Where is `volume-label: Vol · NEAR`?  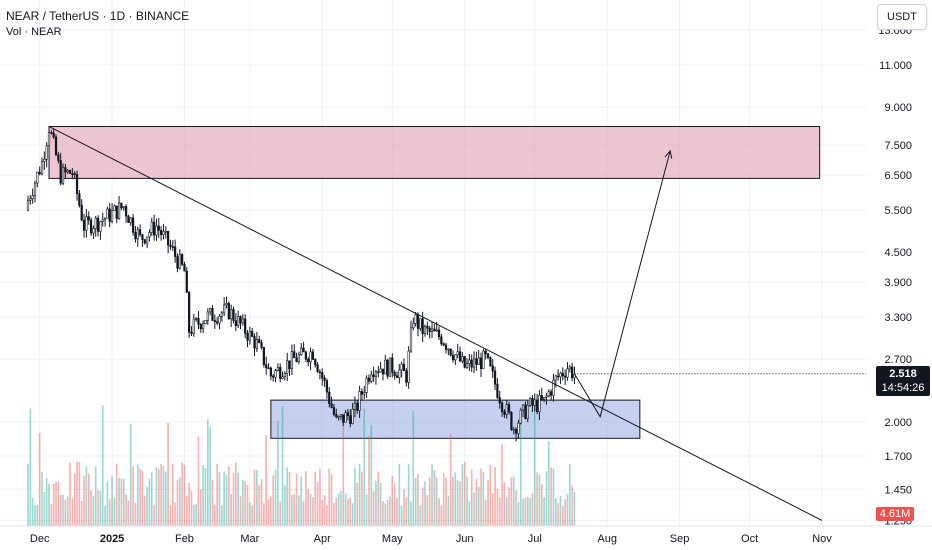 volume-label: Vol · NEAR is located at coordinates (34, 32).